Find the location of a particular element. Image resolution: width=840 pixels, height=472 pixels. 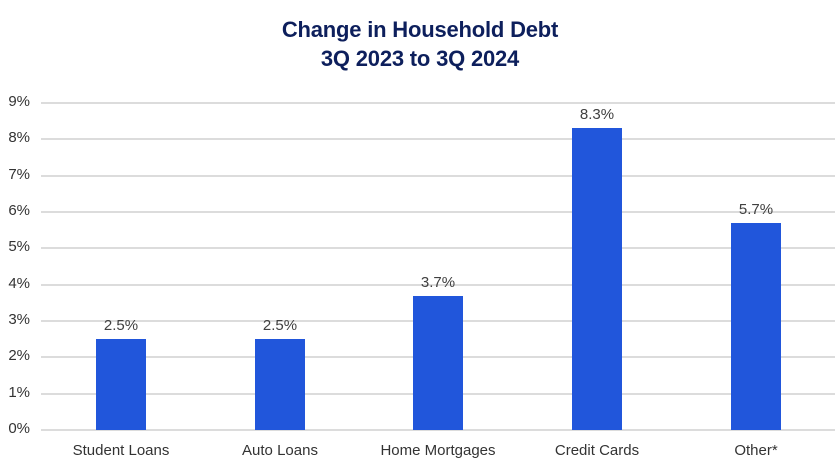

y-axis-tick-label: 6% is located at coordinates (19, 210).